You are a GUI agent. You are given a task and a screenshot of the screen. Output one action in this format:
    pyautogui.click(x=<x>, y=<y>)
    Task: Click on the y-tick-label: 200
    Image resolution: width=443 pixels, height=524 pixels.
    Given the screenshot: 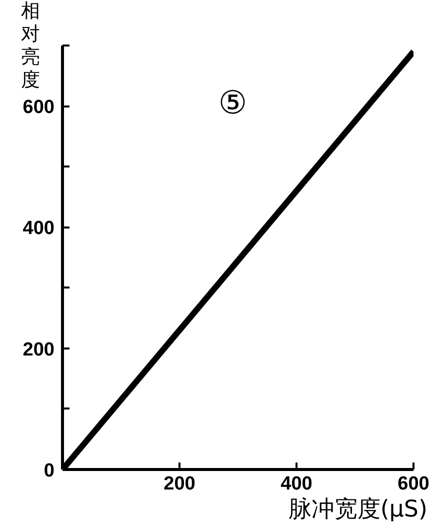 What is the action you would take?
    pyautogui.click(x=38, y=349)
    